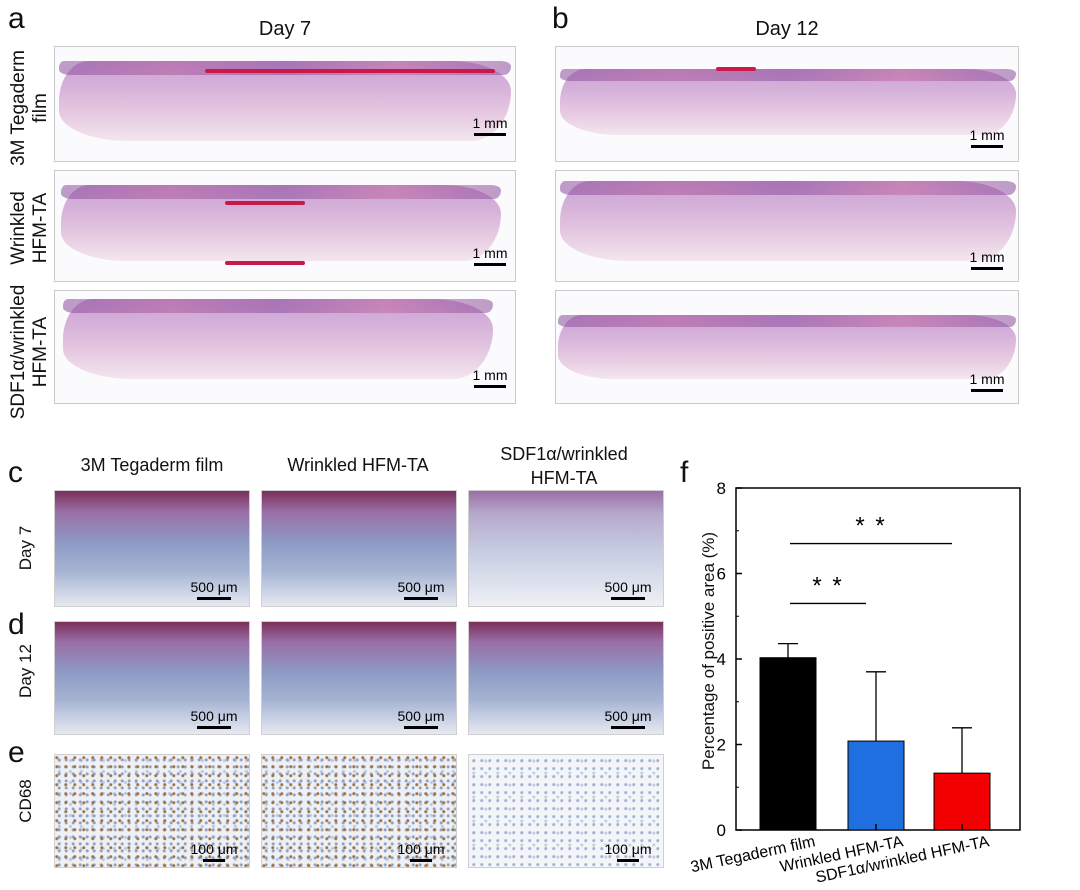 Image resolution: width=1080 pixels, height=890 pixels. I want to click on row-label-day7: Day 7, so click(25, 548).